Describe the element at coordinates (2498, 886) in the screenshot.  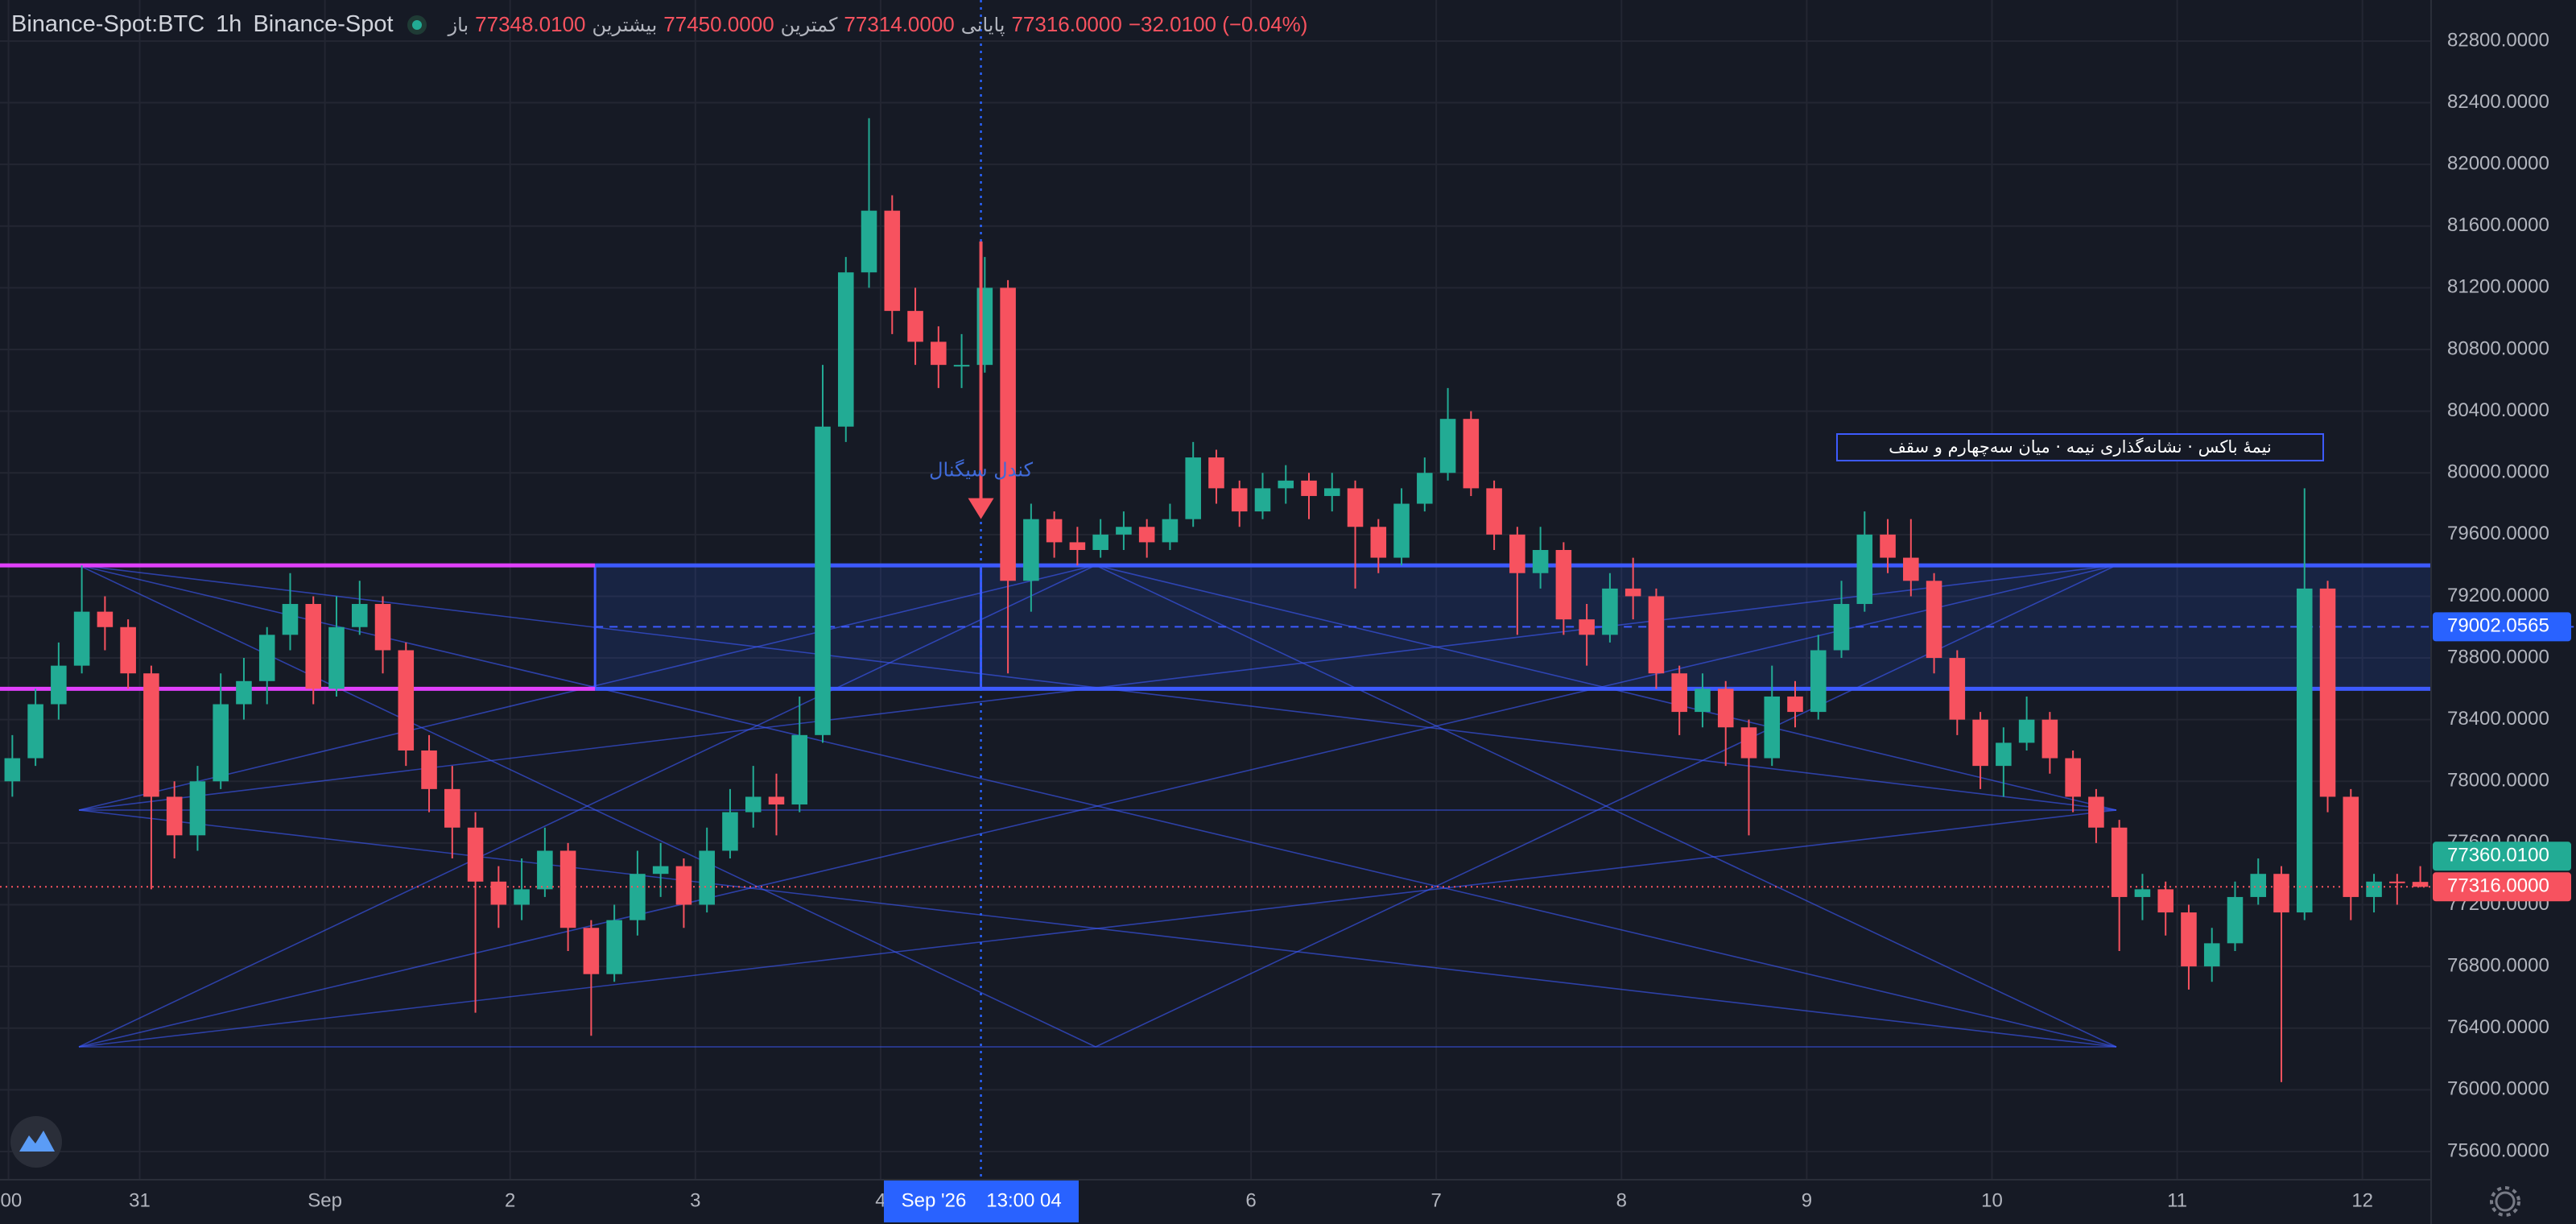
I see `price-label: 77316.0000` at that location.